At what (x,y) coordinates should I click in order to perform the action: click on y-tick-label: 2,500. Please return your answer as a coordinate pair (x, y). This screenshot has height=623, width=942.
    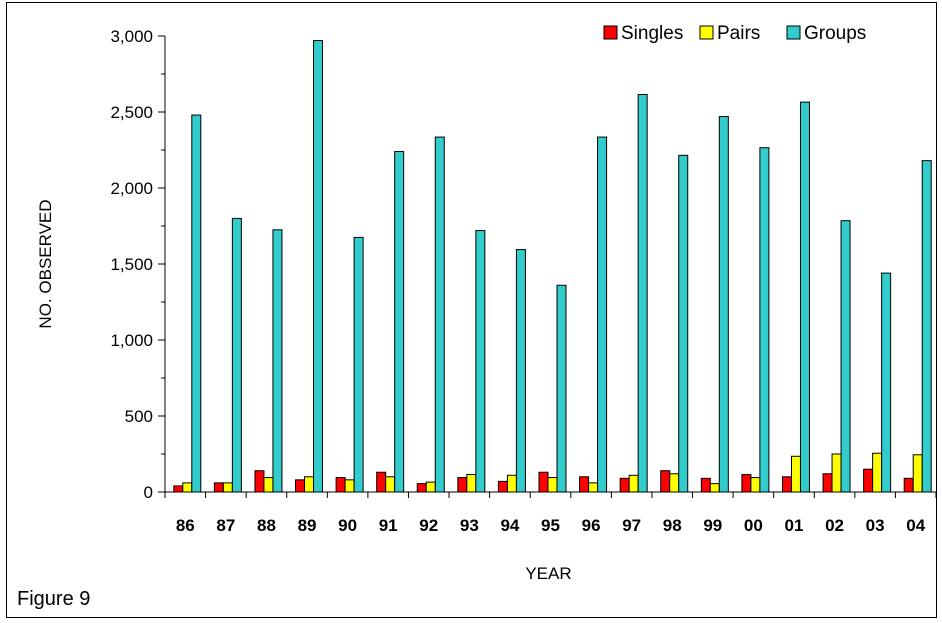
    Looking at the image, I should click on (131, 112).